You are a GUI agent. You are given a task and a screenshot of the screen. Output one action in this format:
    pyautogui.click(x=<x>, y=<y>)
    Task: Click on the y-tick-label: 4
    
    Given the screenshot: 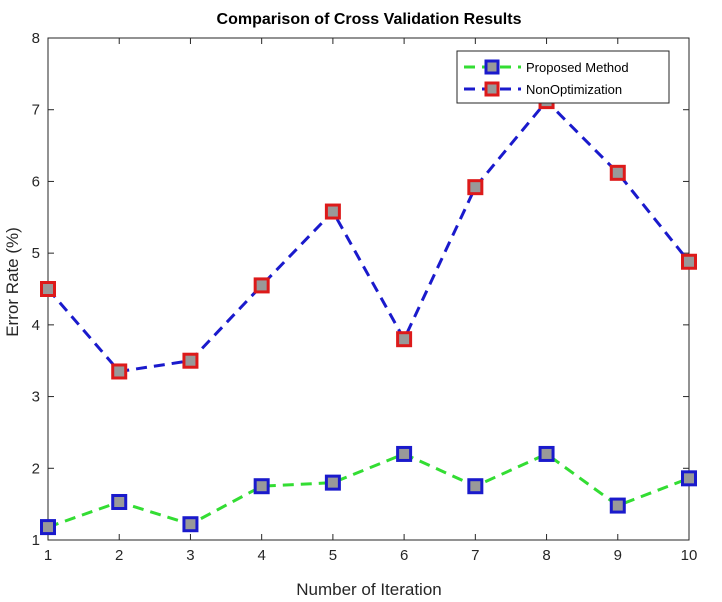 What is the action you would take?
    pyautogui.click(x=36, y=325)
    